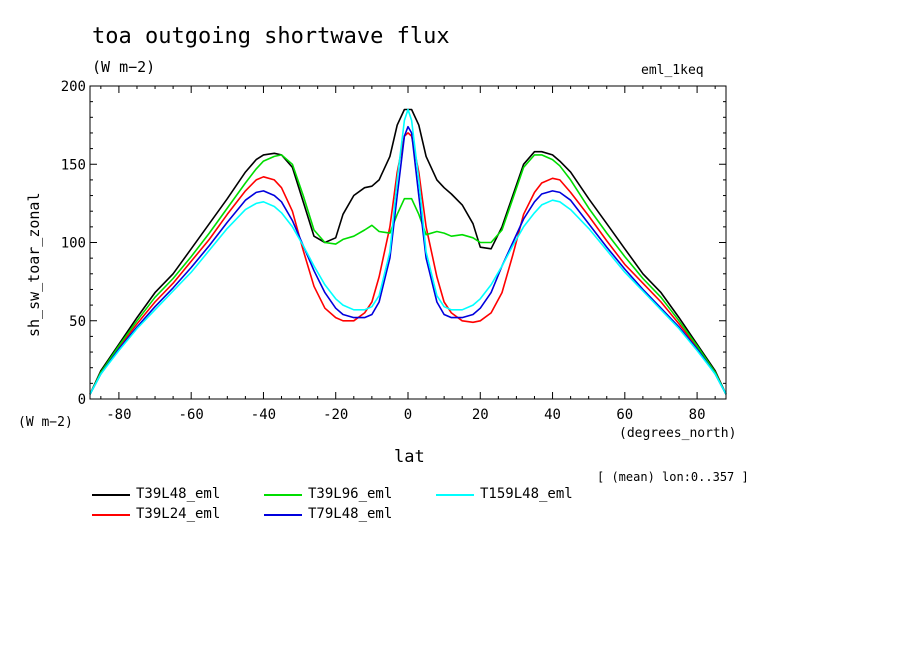 This screenshot has height=654, width=904. Describe the element at coordinates (178, 494) in the screenshot. I see `legend-label: T39L48_eml` at that location.